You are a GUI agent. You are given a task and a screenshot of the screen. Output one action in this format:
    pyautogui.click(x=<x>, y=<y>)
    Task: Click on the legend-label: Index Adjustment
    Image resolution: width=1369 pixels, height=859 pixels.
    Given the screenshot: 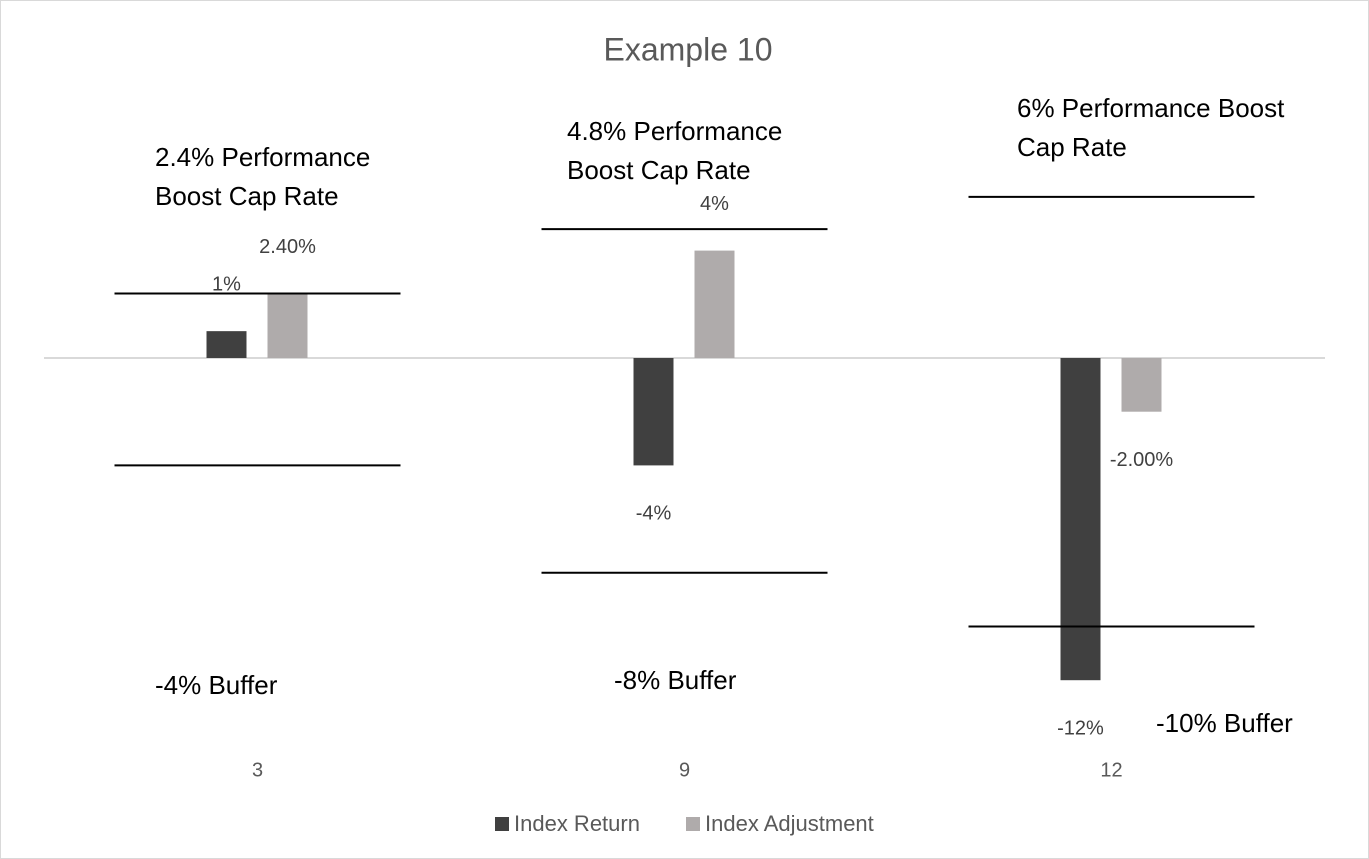 What is the action you would take?
    pyautogui.click(x=789, y=823)
    